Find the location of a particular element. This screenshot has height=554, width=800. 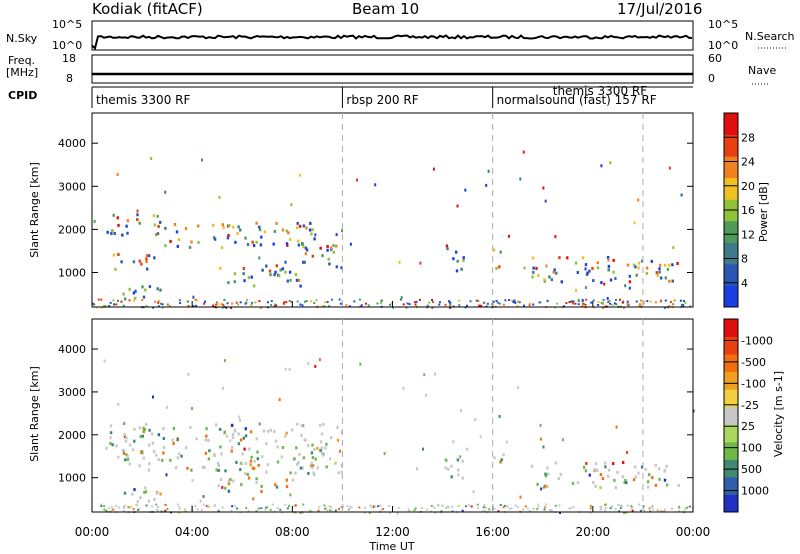

colorbar-tick-label: 20 is located at coordinates (748, 186).